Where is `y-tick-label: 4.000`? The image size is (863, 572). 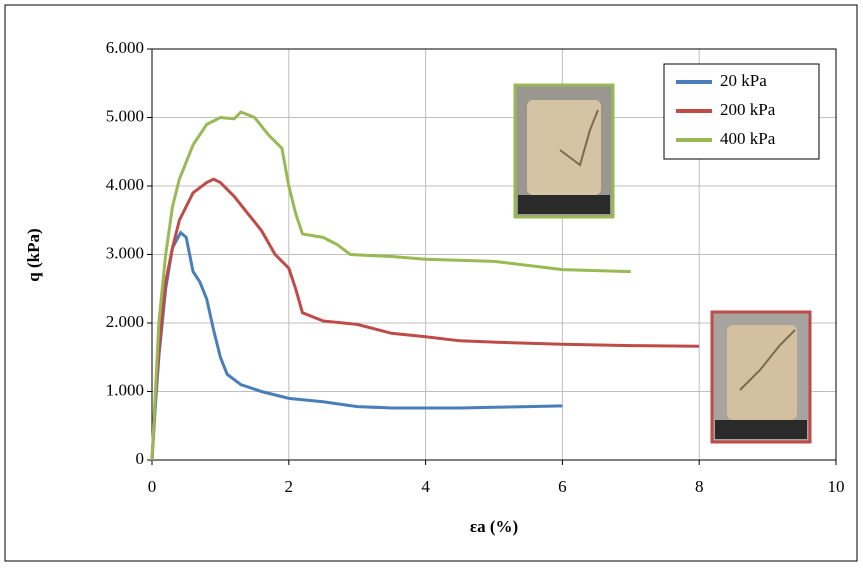
y-tick-label: 4.000 is located at coordinates (125, 184).